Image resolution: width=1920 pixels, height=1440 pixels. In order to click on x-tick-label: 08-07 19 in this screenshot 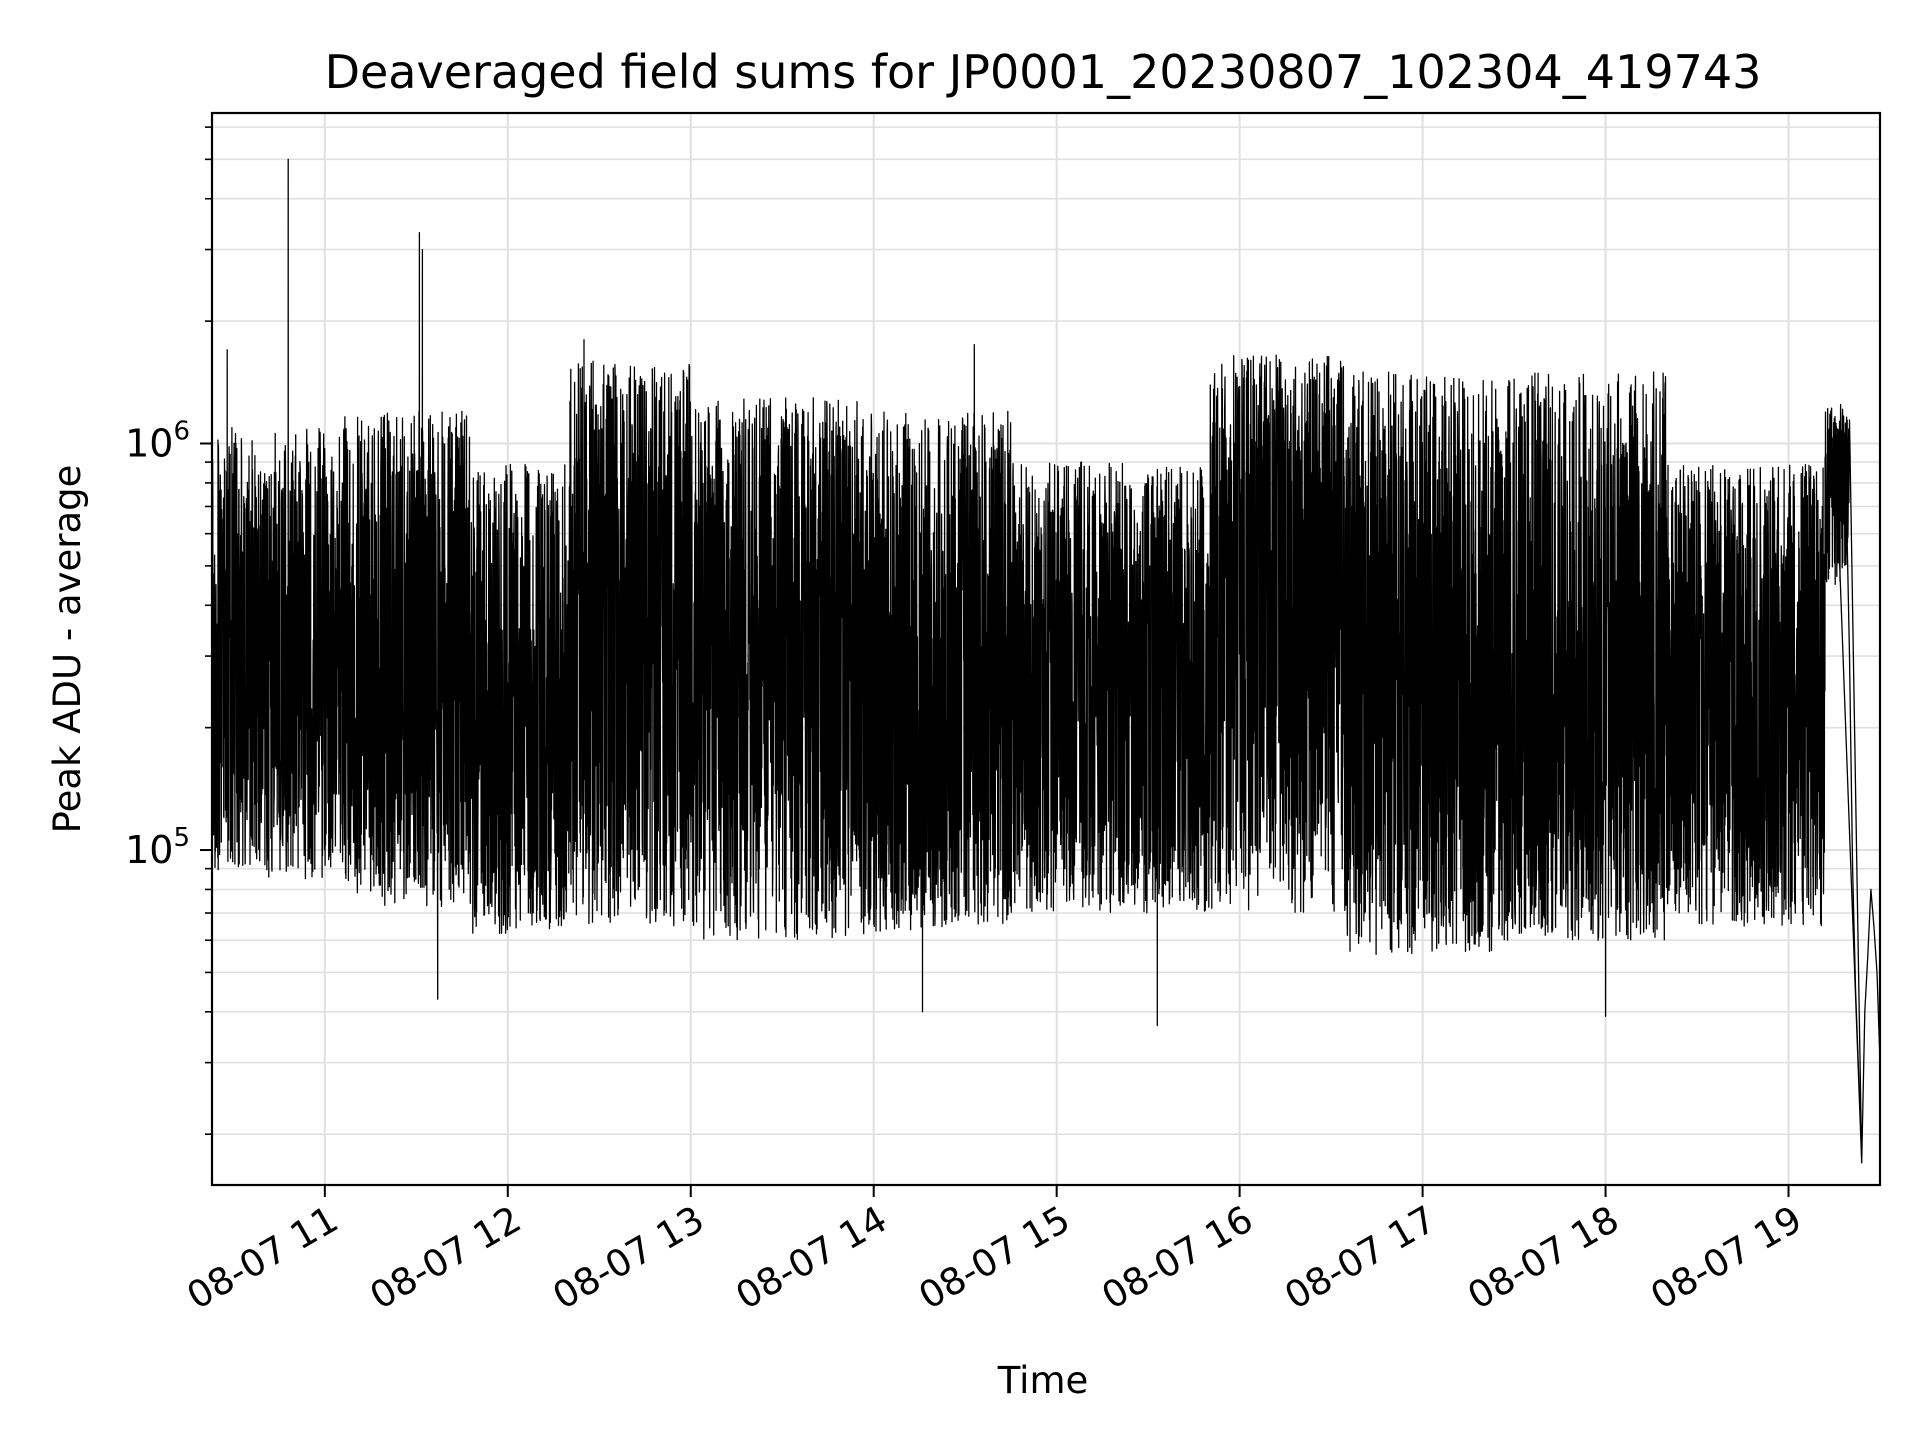, I will do `click(1726, 1258)`.